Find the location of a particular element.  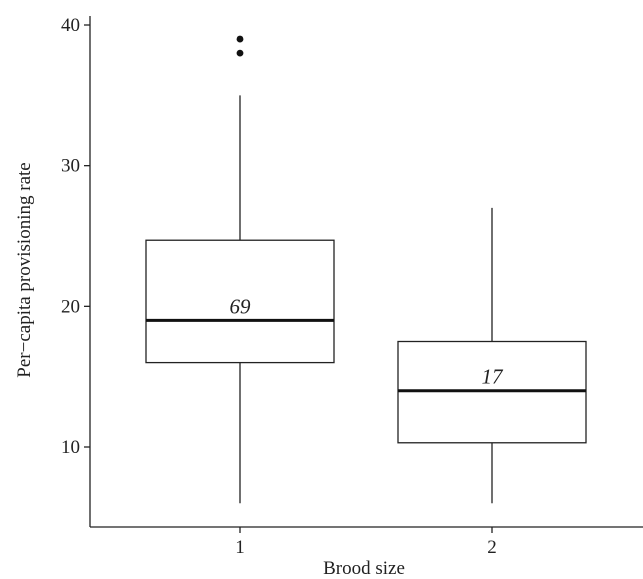

count-label: 69 is located at coordinates (241, 306).